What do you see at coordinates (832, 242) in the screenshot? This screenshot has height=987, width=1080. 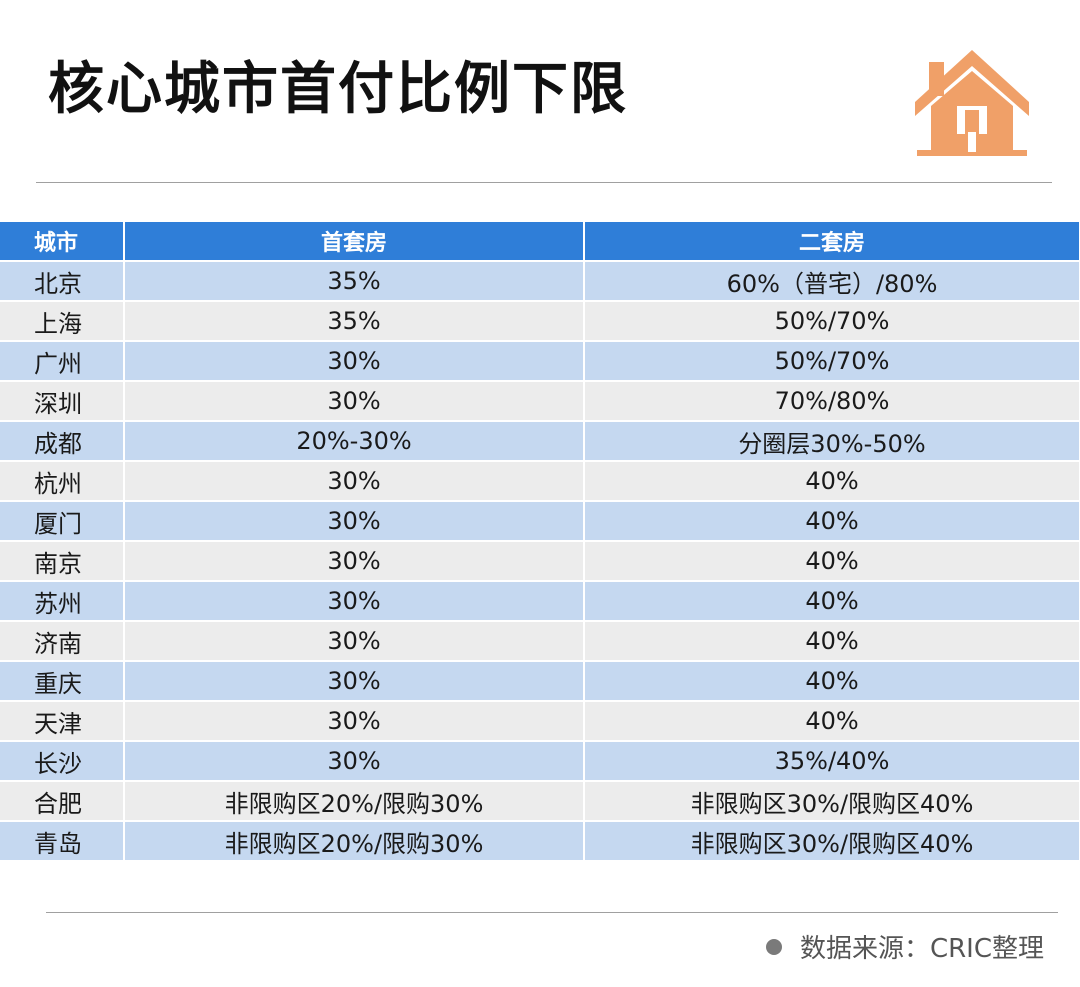 I see `header-second-home: 二套房` at bounding box center [832, 242].